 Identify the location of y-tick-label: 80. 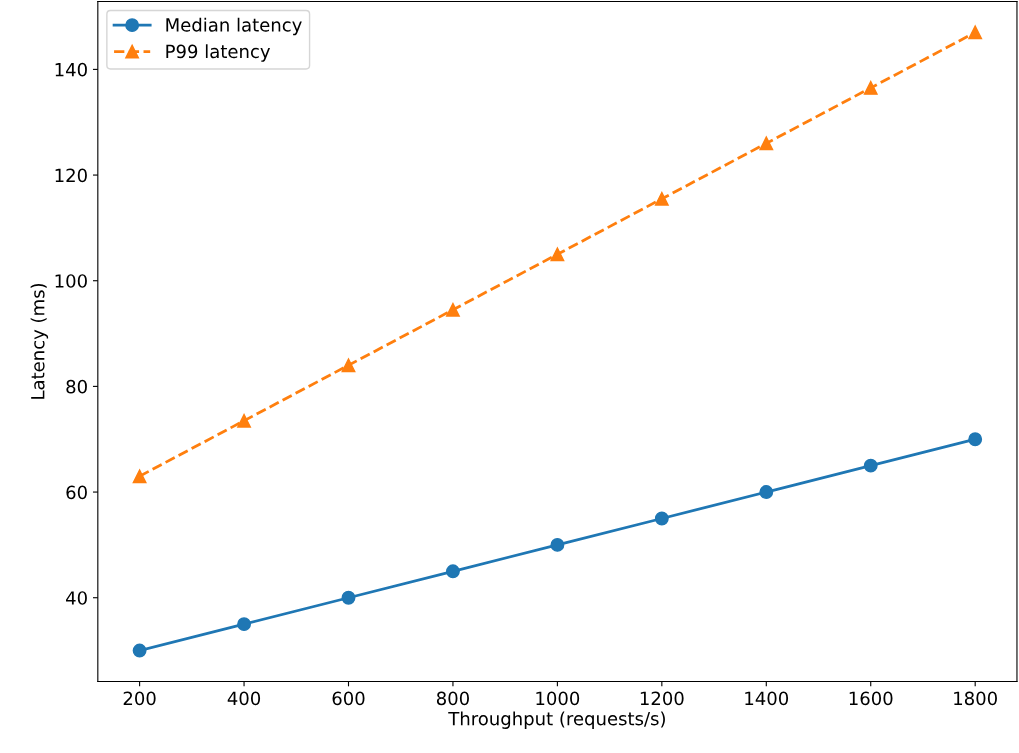
(76, 386).